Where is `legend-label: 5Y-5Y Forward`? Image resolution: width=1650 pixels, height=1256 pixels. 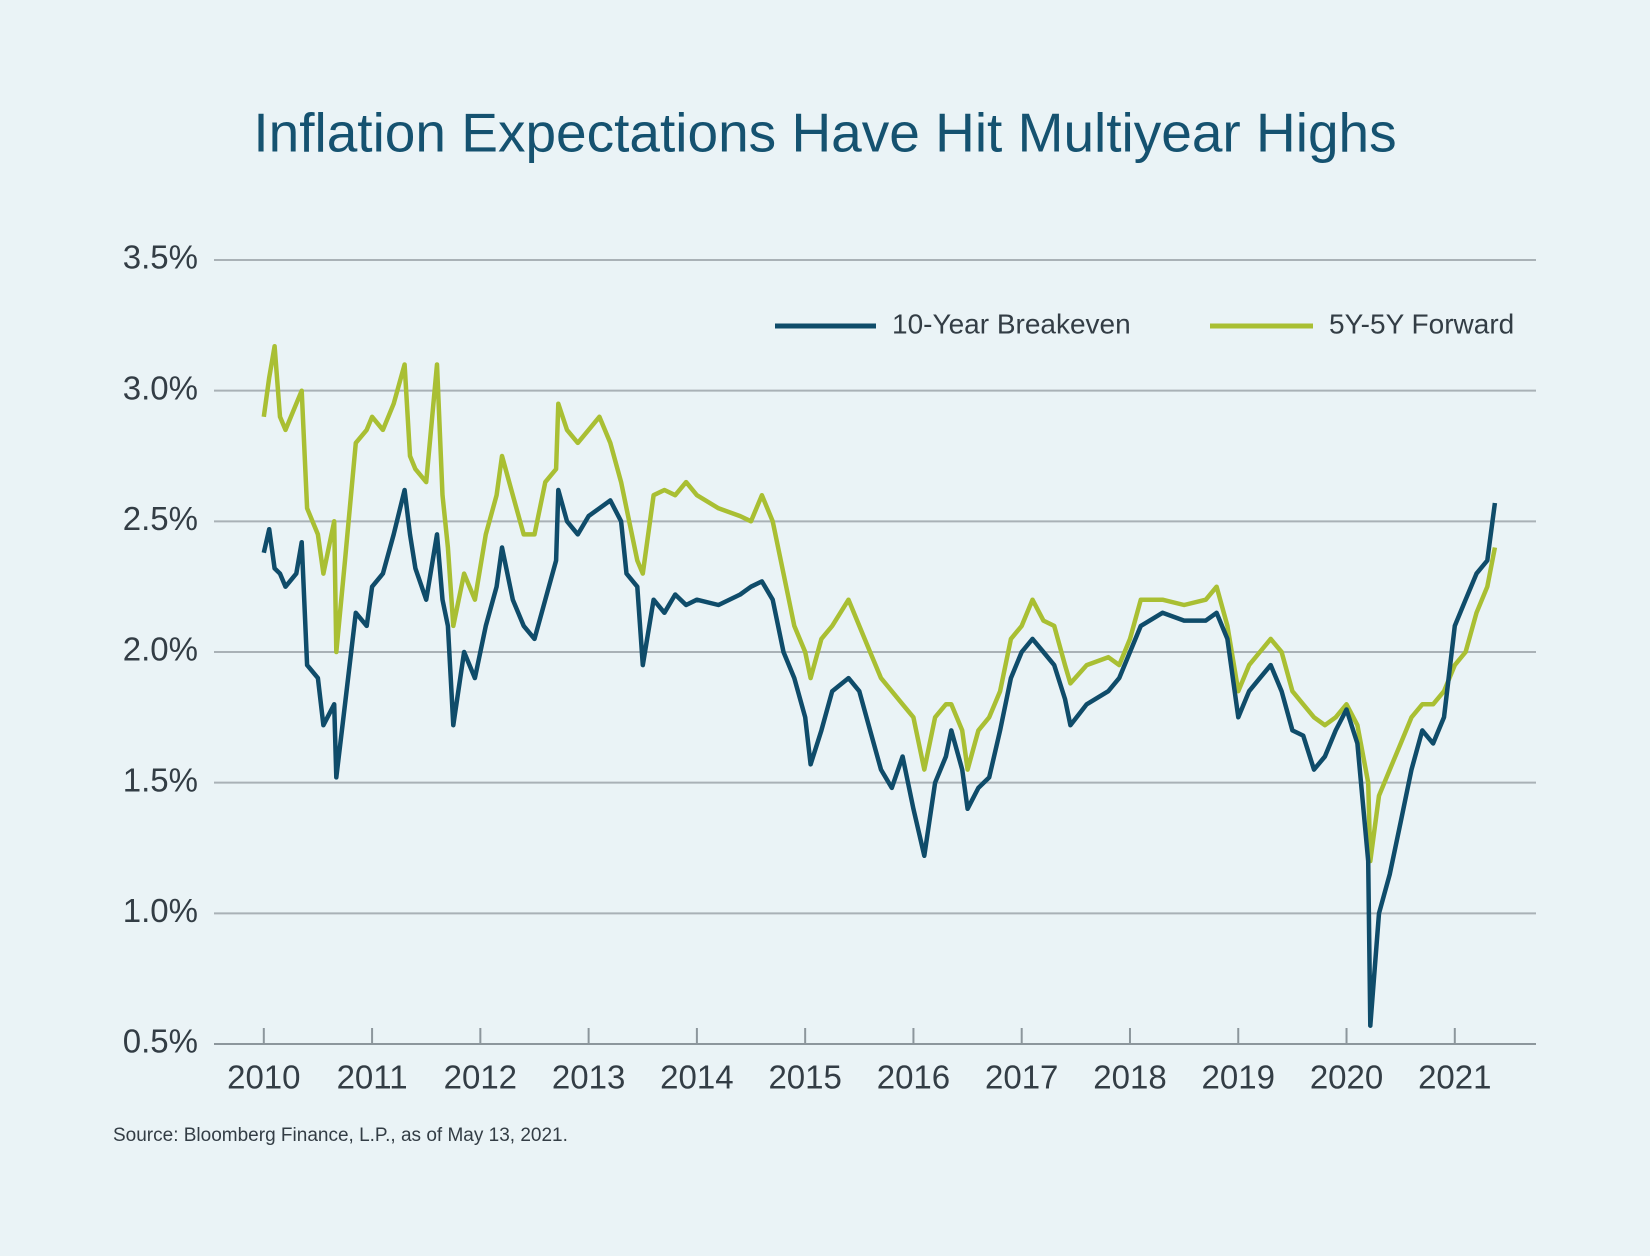 legend-label: 5Y-5Y Forward is located at coordinates (1421, 323).